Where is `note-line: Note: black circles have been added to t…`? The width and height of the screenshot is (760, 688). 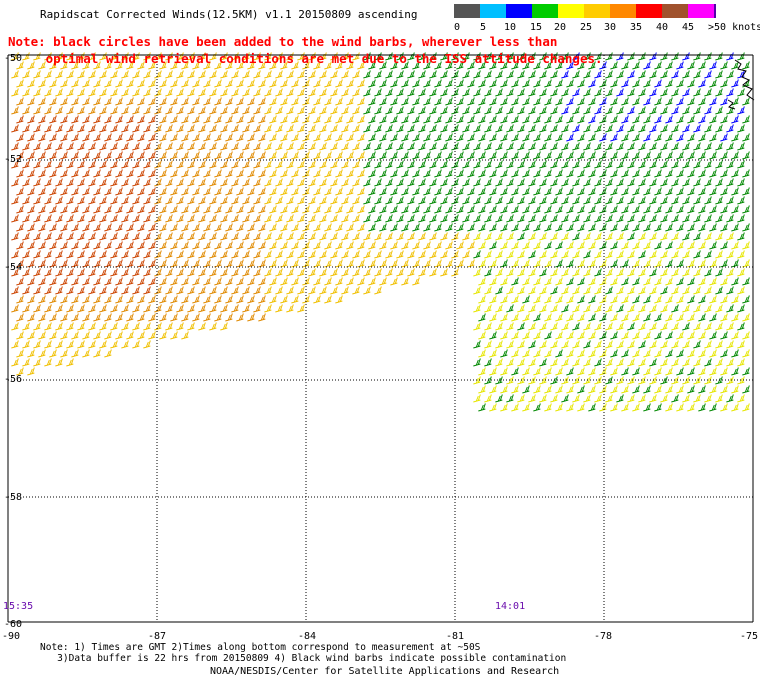
note-line: Note: black circles have been added to t… is located at coordinates (283, 41).